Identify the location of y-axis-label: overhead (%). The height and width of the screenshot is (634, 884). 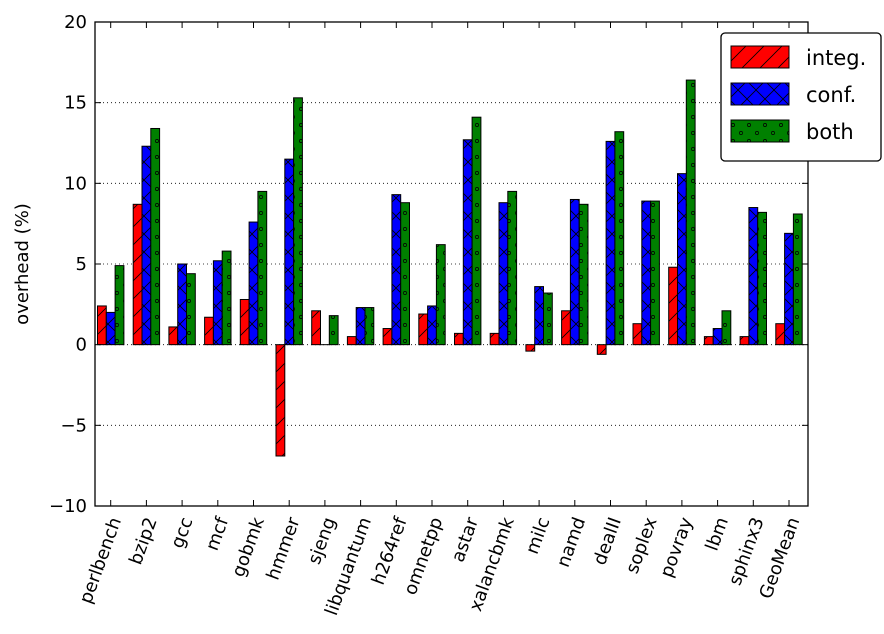
(22, 264).